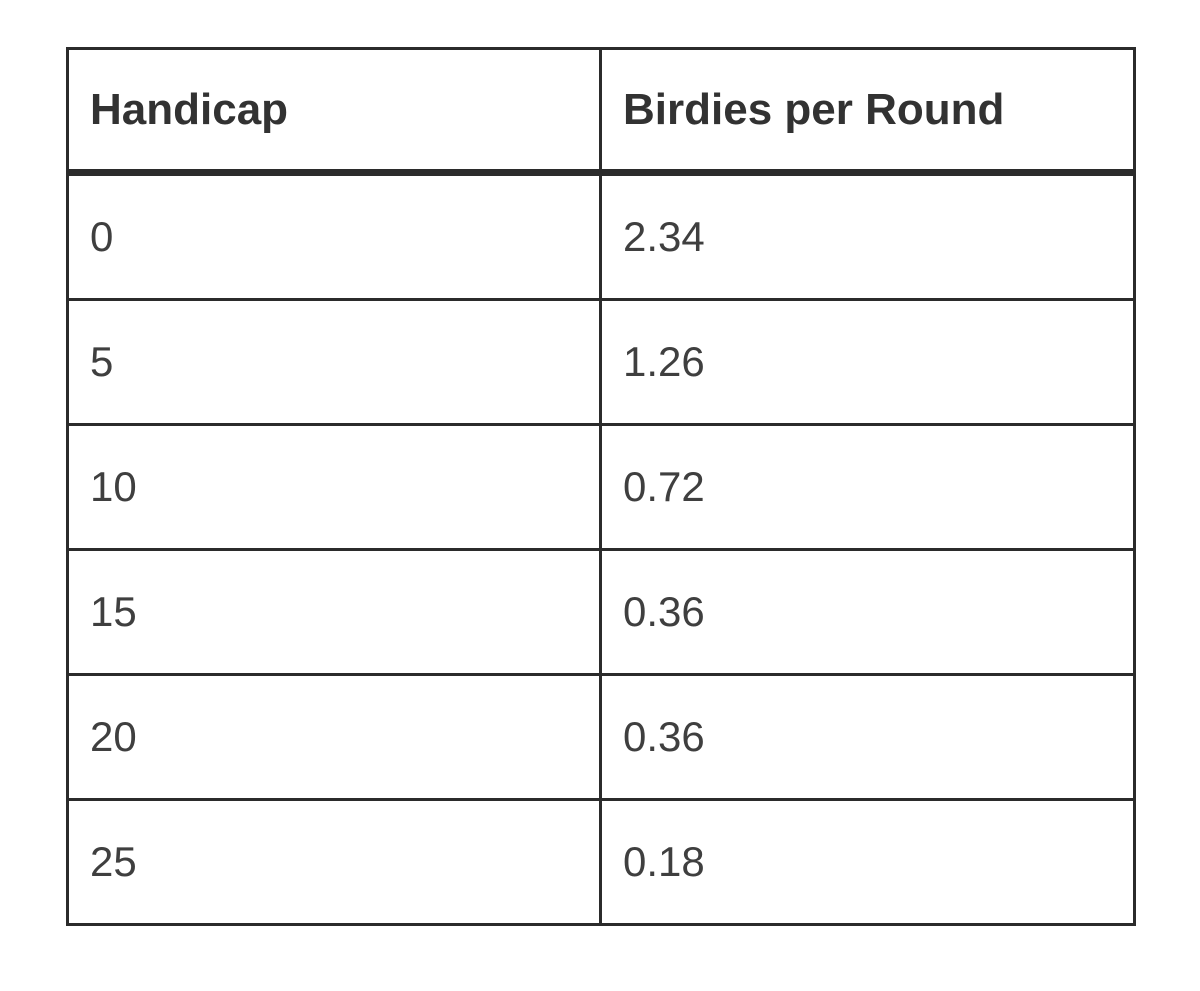 The image size is (1200, 991). I want to click on table-row: 10 0.72, so click(601, 487).